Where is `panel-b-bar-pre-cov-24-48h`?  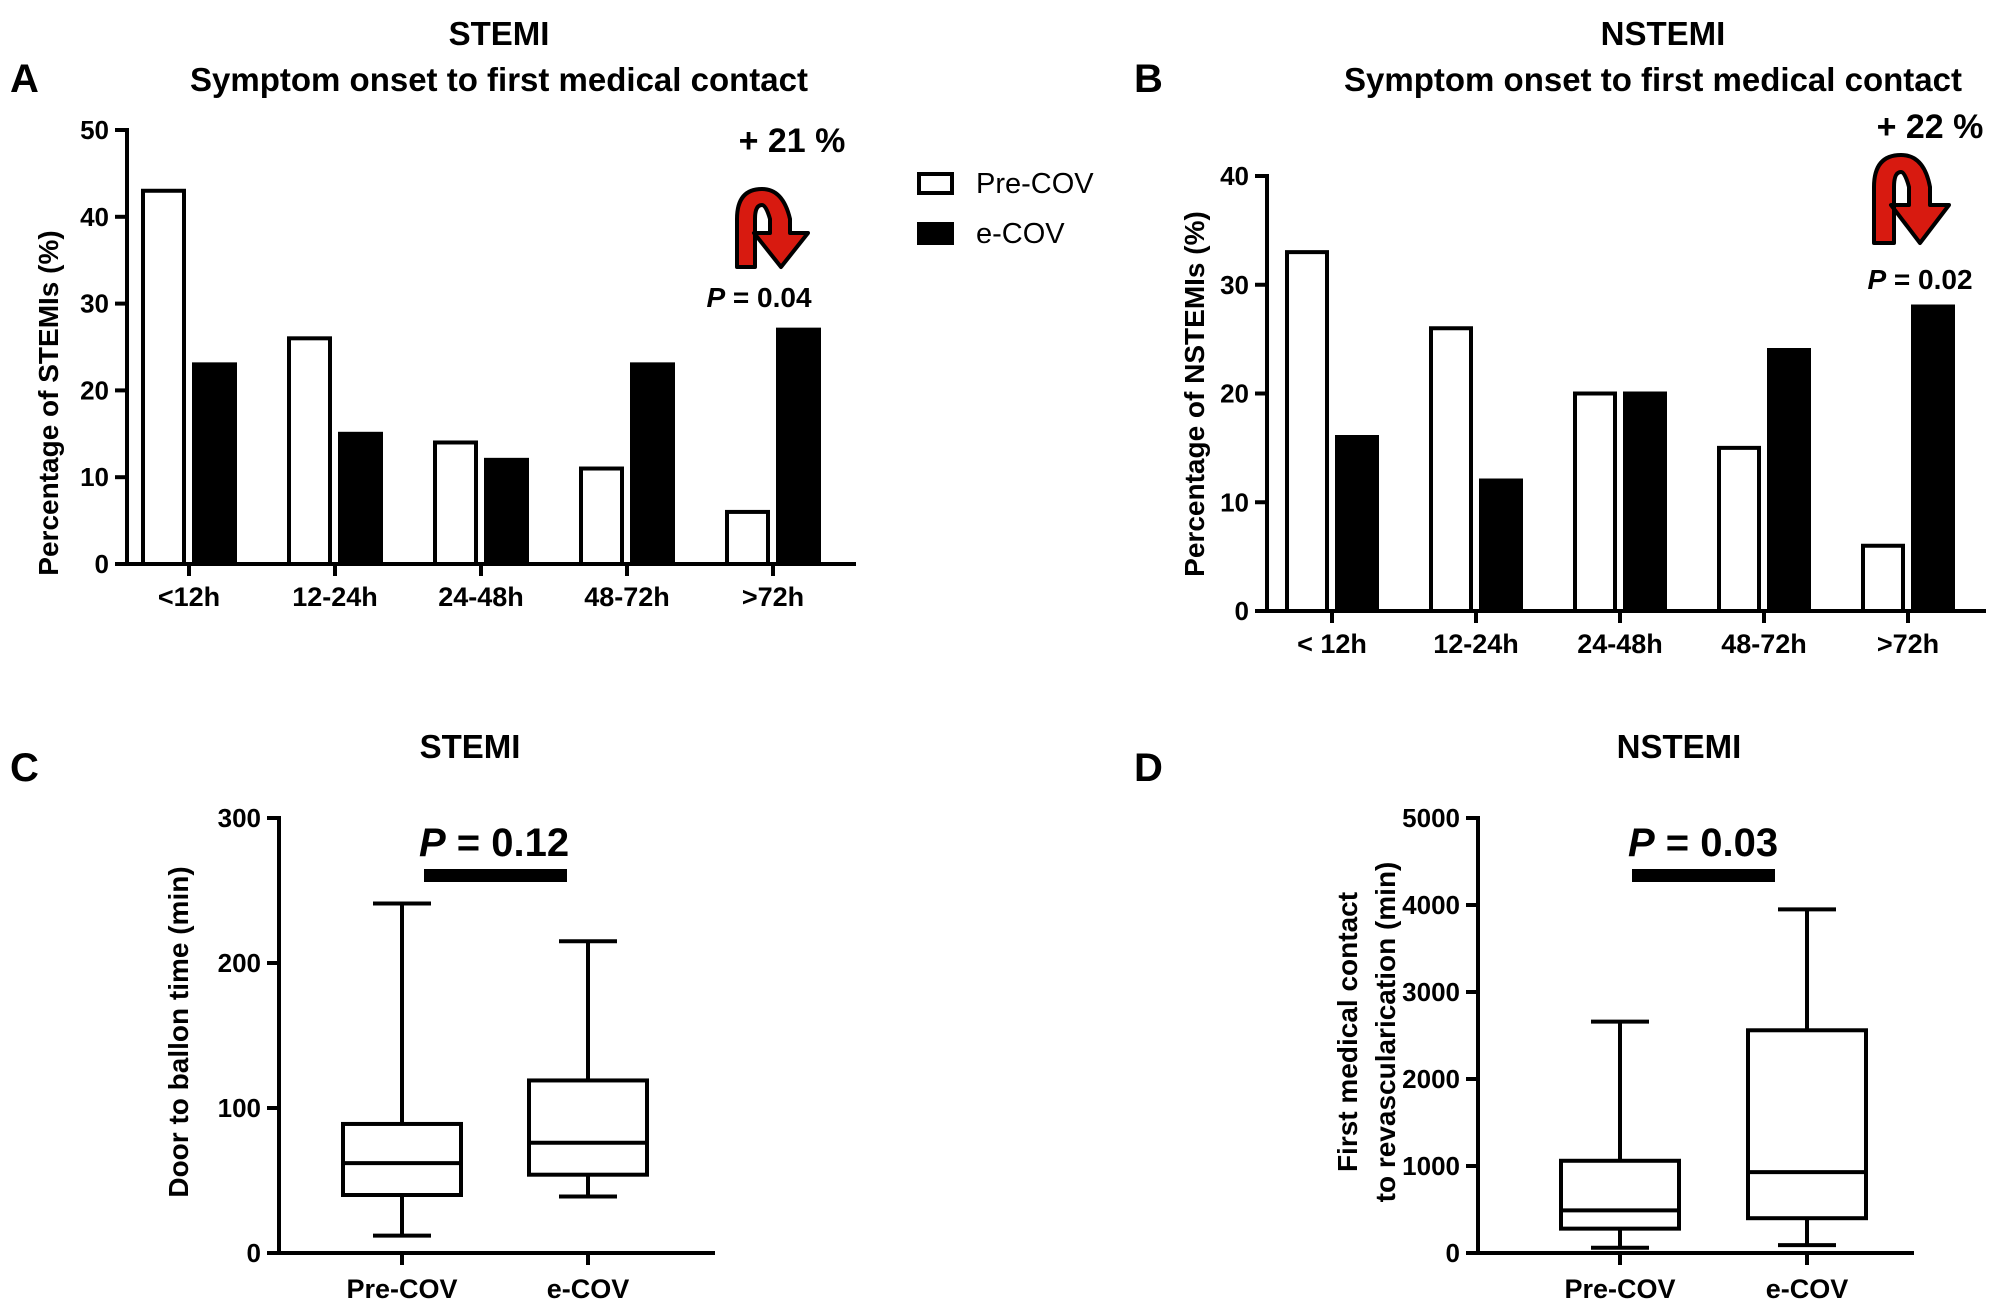 panel-b-bar-pre-cov-24-48h is located at coordinates (1595, 502).